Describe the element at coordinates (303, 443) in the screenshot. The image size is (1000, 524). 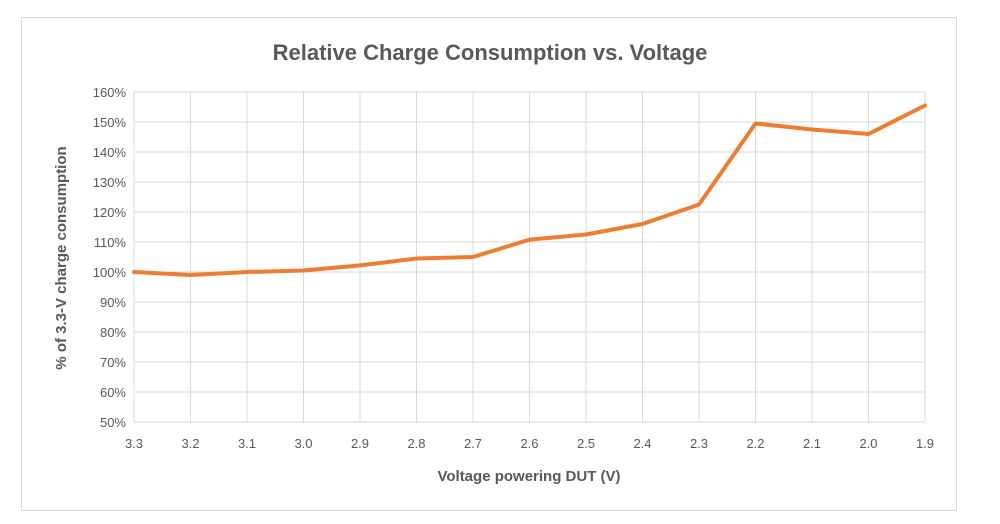
I see `x-tick-label: 3.0` at that location.